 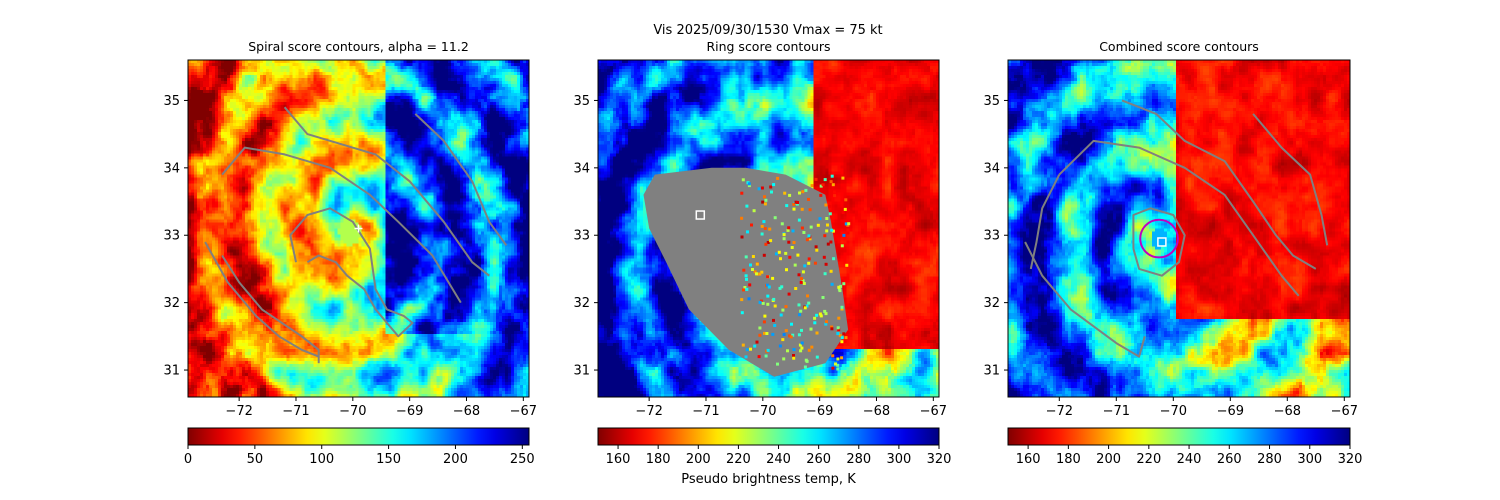 I want to click on y-tick-label: 32, so click(x=581, y=303).